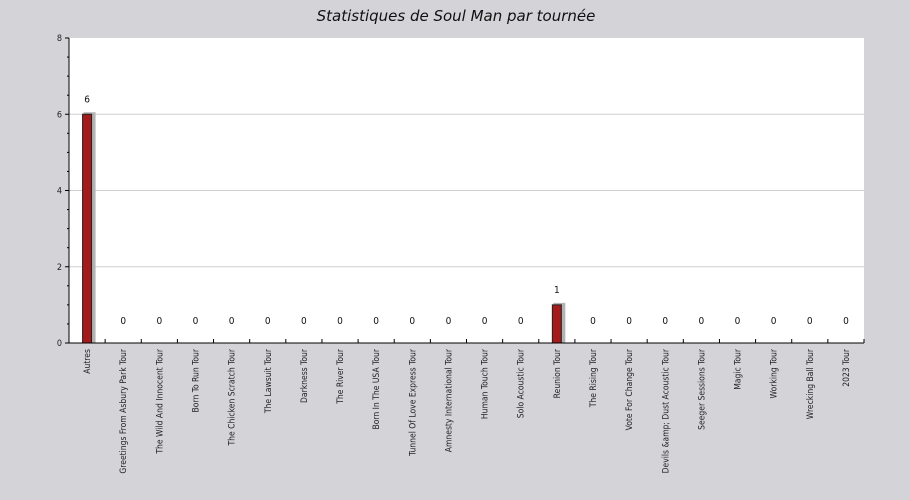 This screenshot has width=910, height=500. I want to click on x-tick-label: Working Tour, so click(775, 373).